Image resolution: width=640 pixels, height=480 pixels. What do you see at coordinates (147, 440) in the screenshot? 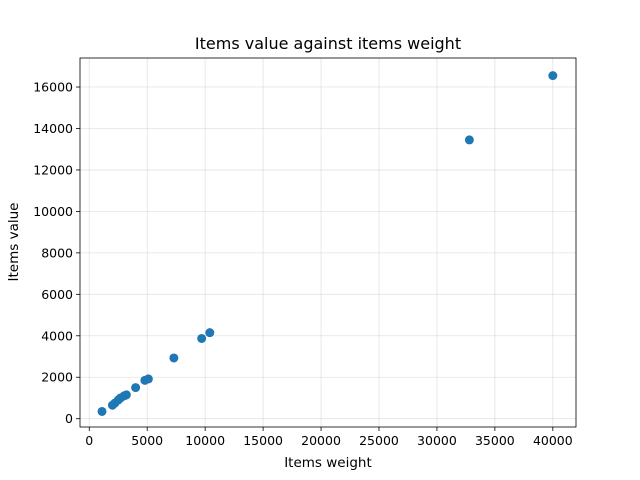
I see `x-tick-label: 5000` at bounding box center [147, 440].